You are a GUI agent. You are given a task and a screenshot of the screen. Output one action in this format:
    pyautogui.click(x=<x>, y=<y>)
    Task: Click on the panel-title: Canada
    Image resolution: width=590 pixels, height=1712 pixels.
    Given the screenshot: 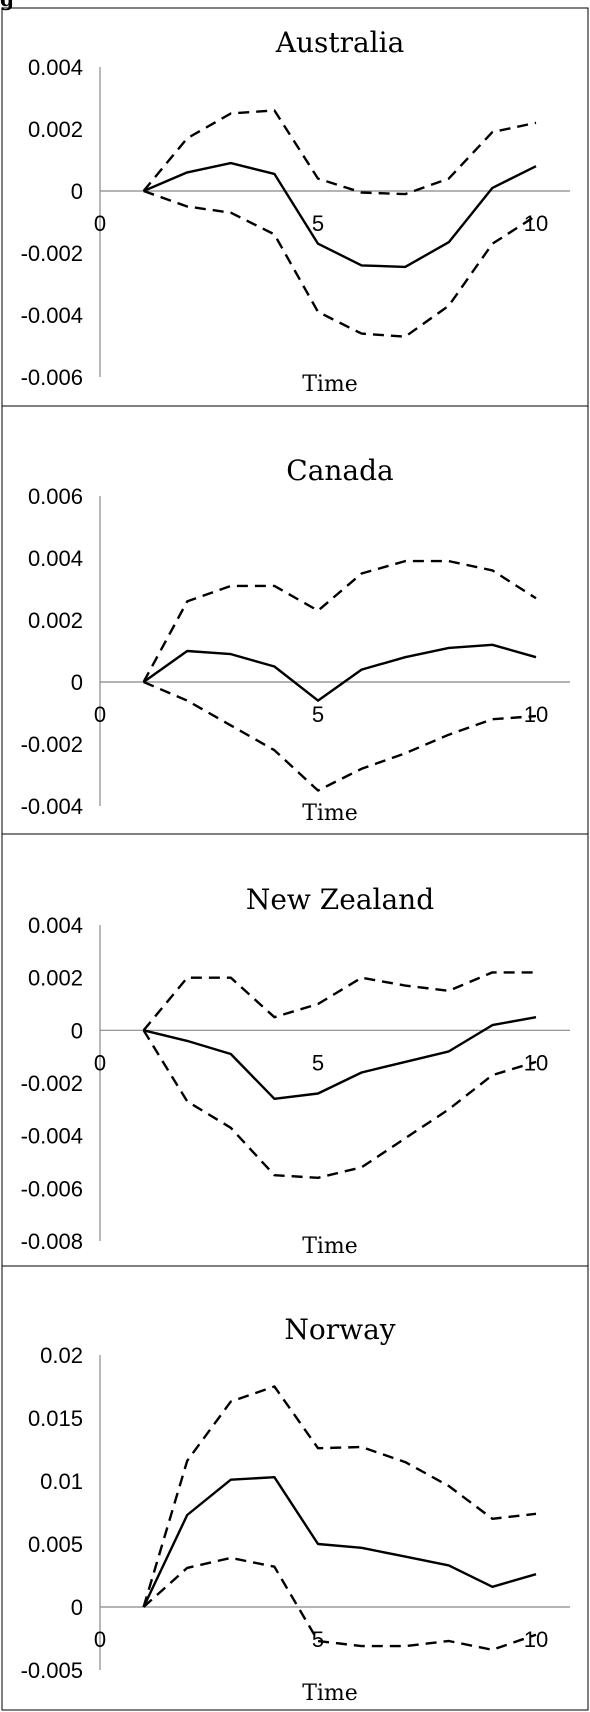 What is the action you would take?
    pyautogui.click(x=339, y=470)
    